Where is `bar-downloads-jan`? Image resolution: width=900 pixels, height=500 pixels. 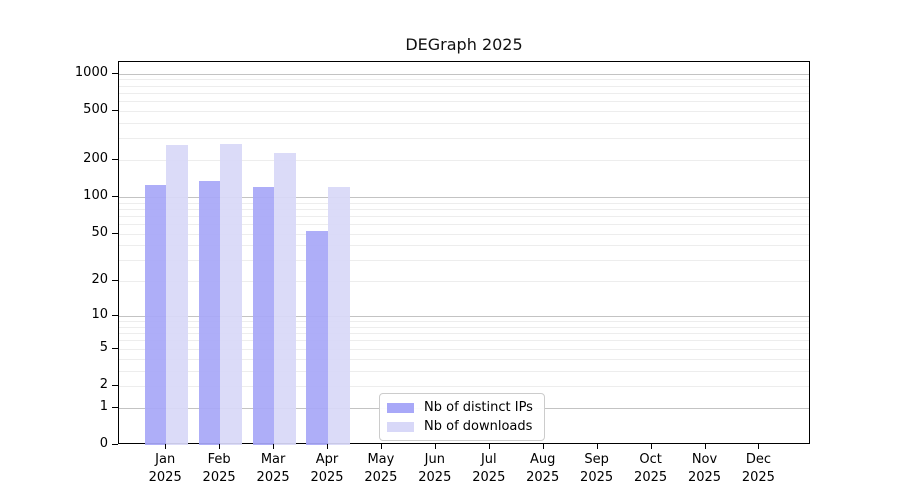
bar-downloads-jan is located at coordinates (177, 295).